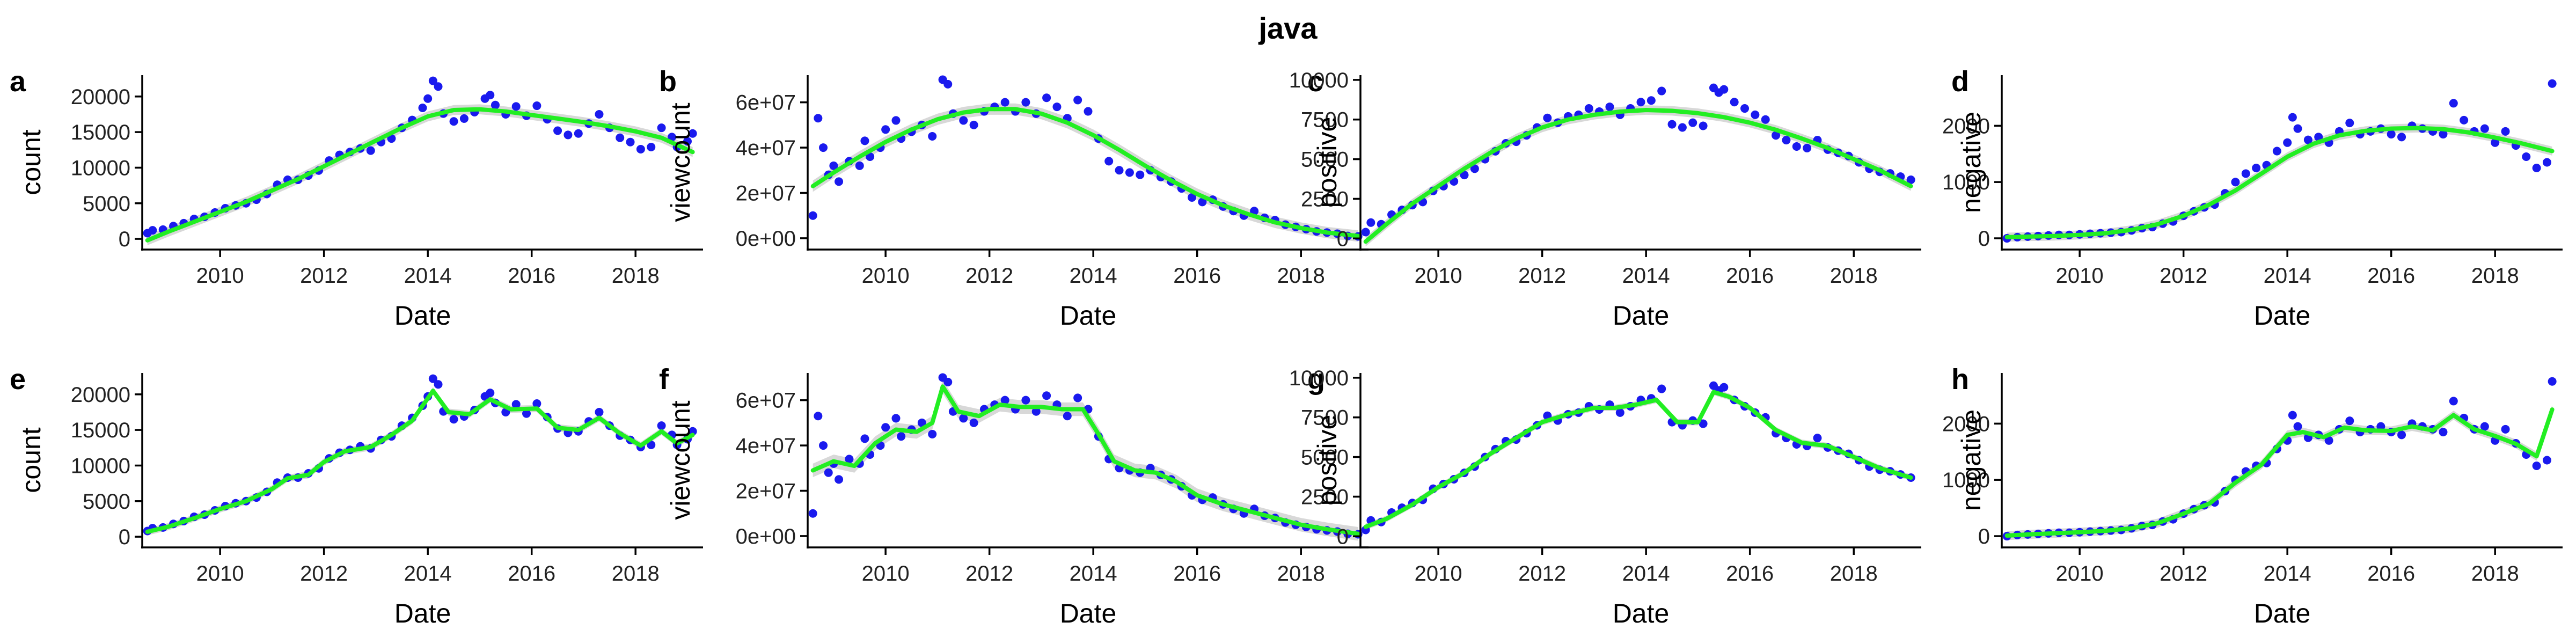  Describe the element at coordinates (766, 491) in the screenshot. I see `y-tick-label: 2e+07` at that location.